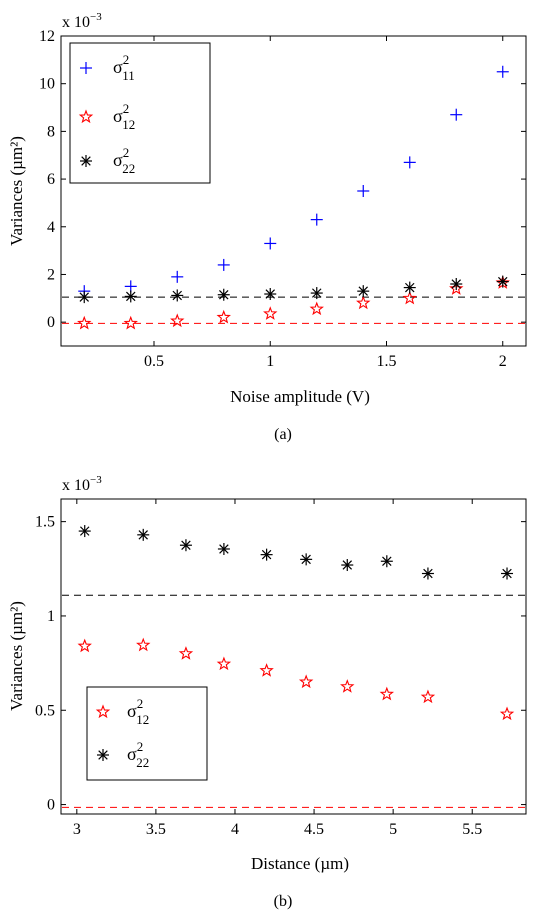 This screenshot has height=917, width=533. Describe the element at coordinates (393, 829) in the screenshot. I see `x-tick-label: 5` at that location.